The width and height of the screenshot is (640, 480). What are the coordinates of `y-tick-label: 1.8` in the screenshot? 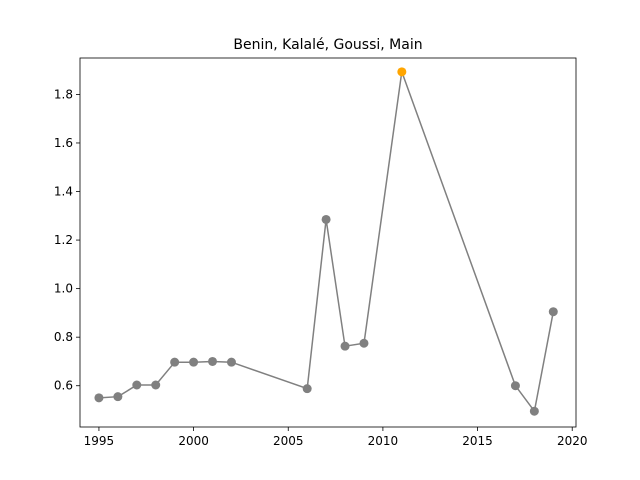 It's located at (63, 94).